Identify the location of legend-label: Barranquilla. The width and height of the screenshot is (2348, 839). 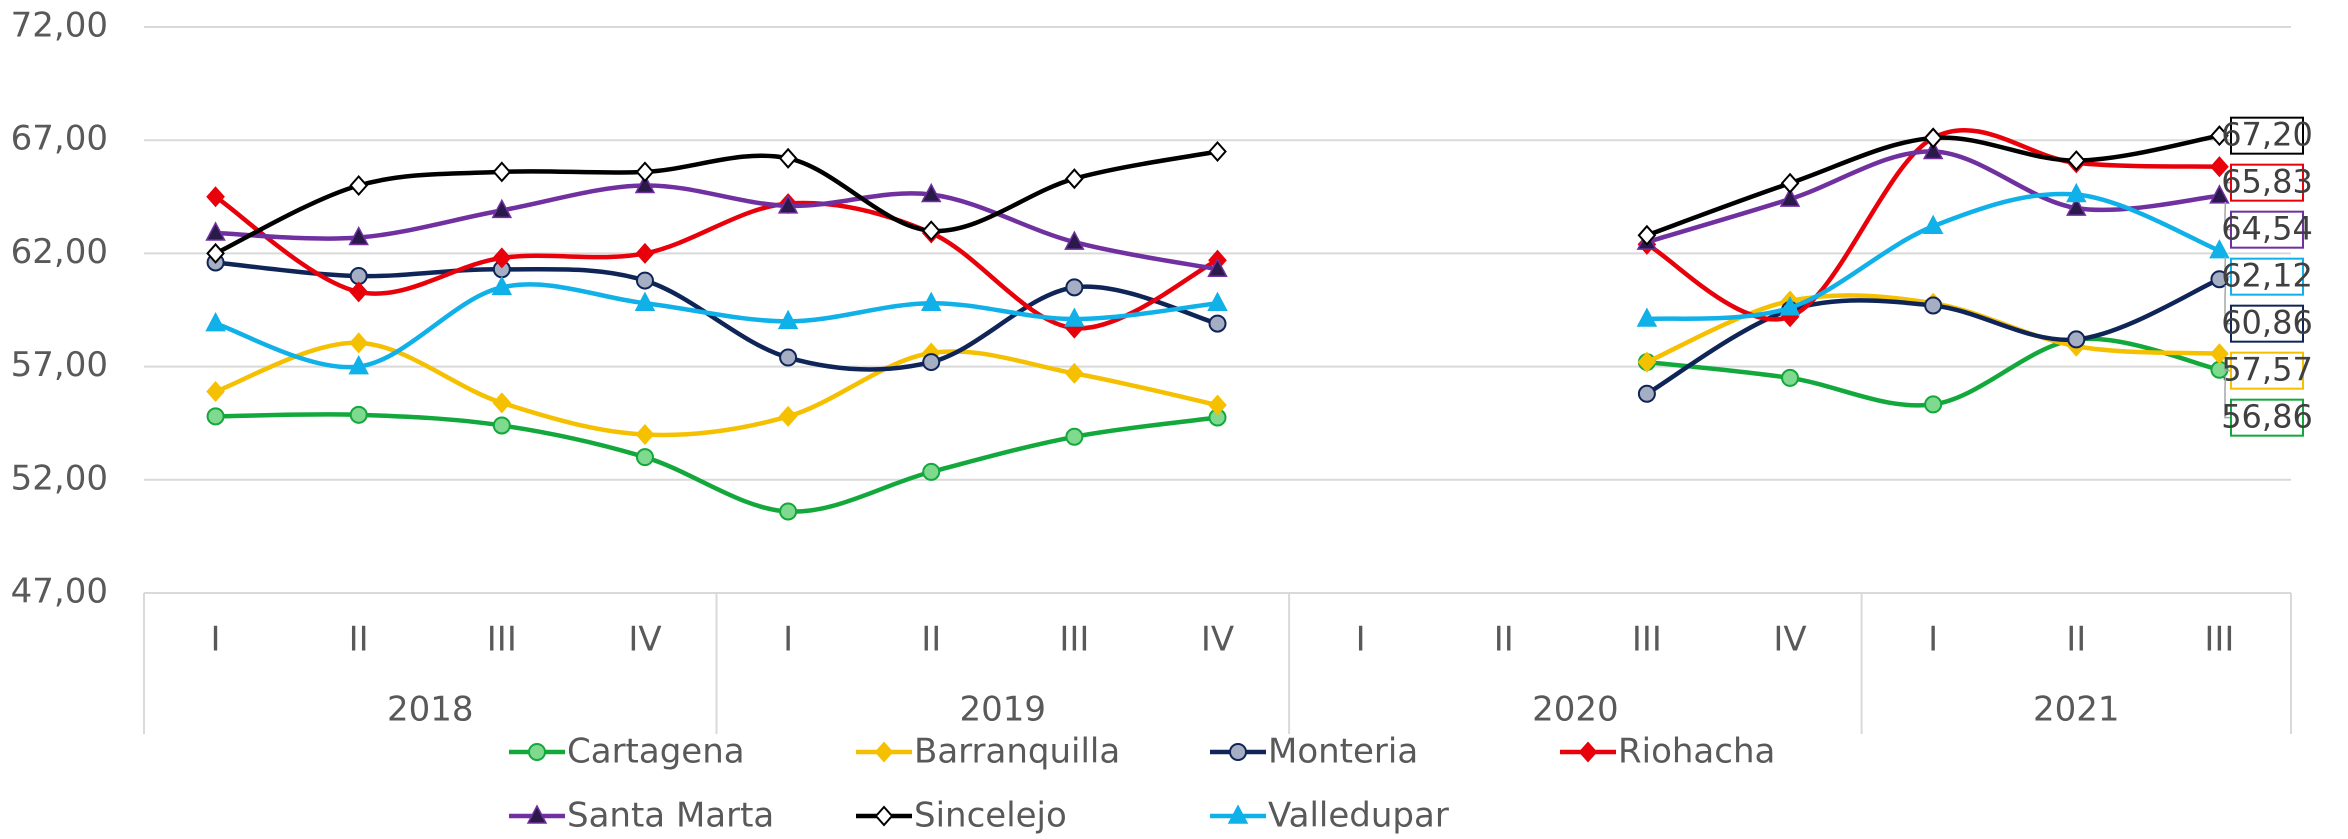
(1017, 752).